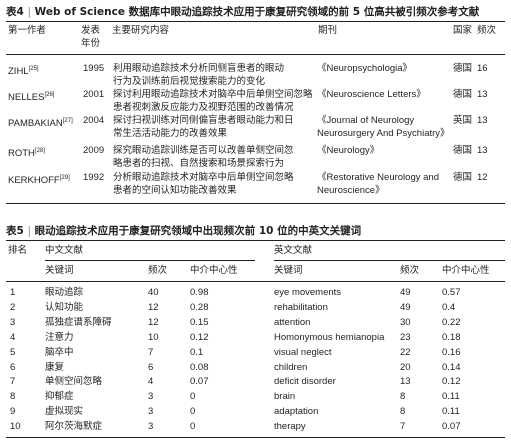 The width and height of the screenshot is (511, 444). I want to click on t5-cn-centrality: 0.28, so click(199, 307).